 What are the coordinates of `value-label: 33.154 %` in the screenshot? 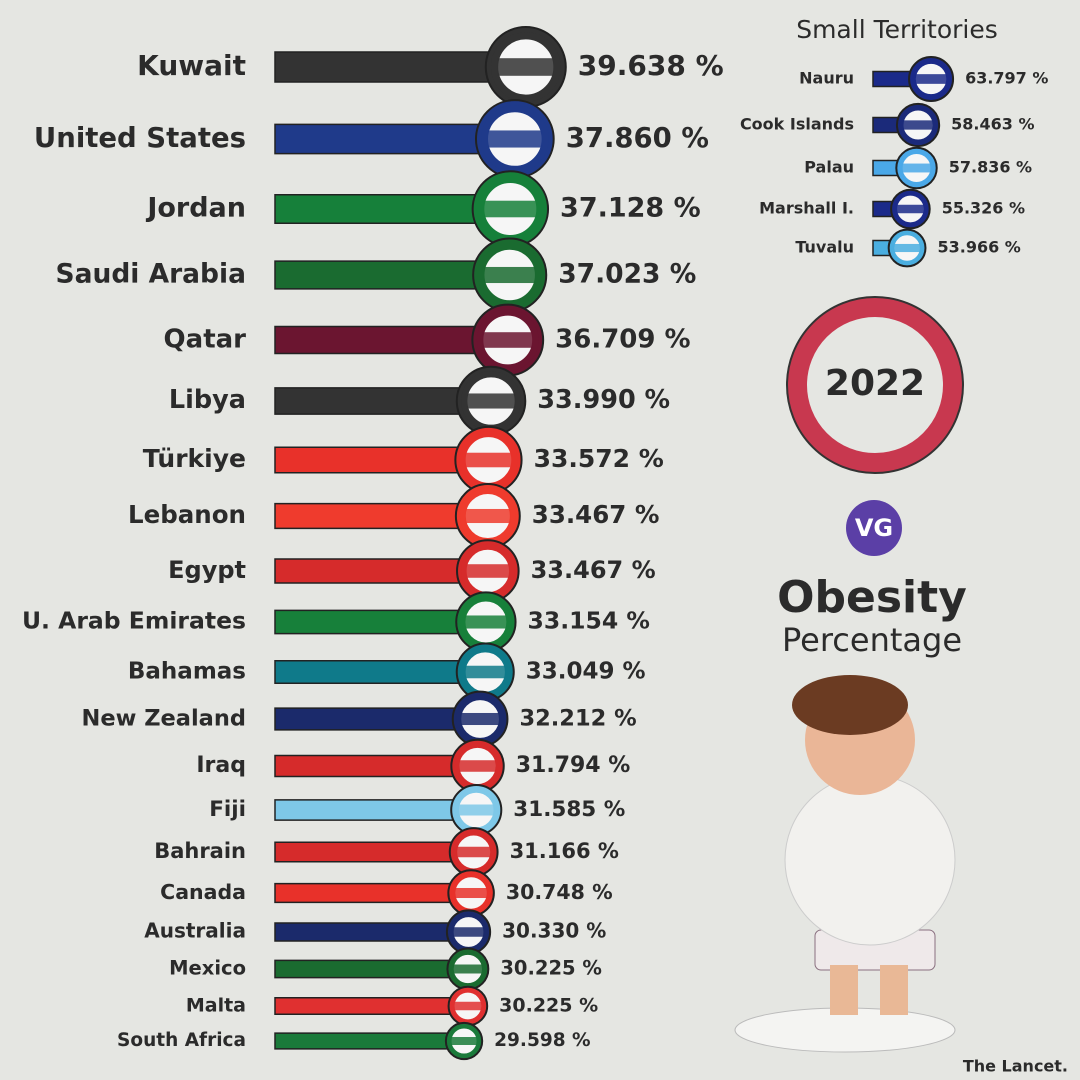 It's located at (589, 621).